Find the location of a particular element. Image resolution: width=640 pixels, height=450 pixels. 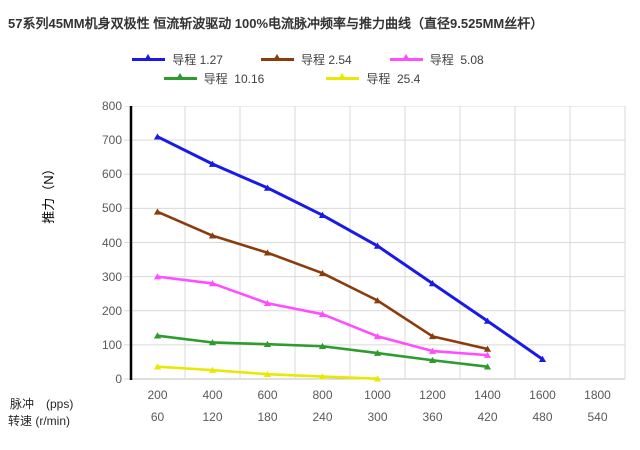

legend: 导程 1.27 导程 2.54 导程 5.08 导程 10.16 导程 25.4 is located at coordinates (320, 72).